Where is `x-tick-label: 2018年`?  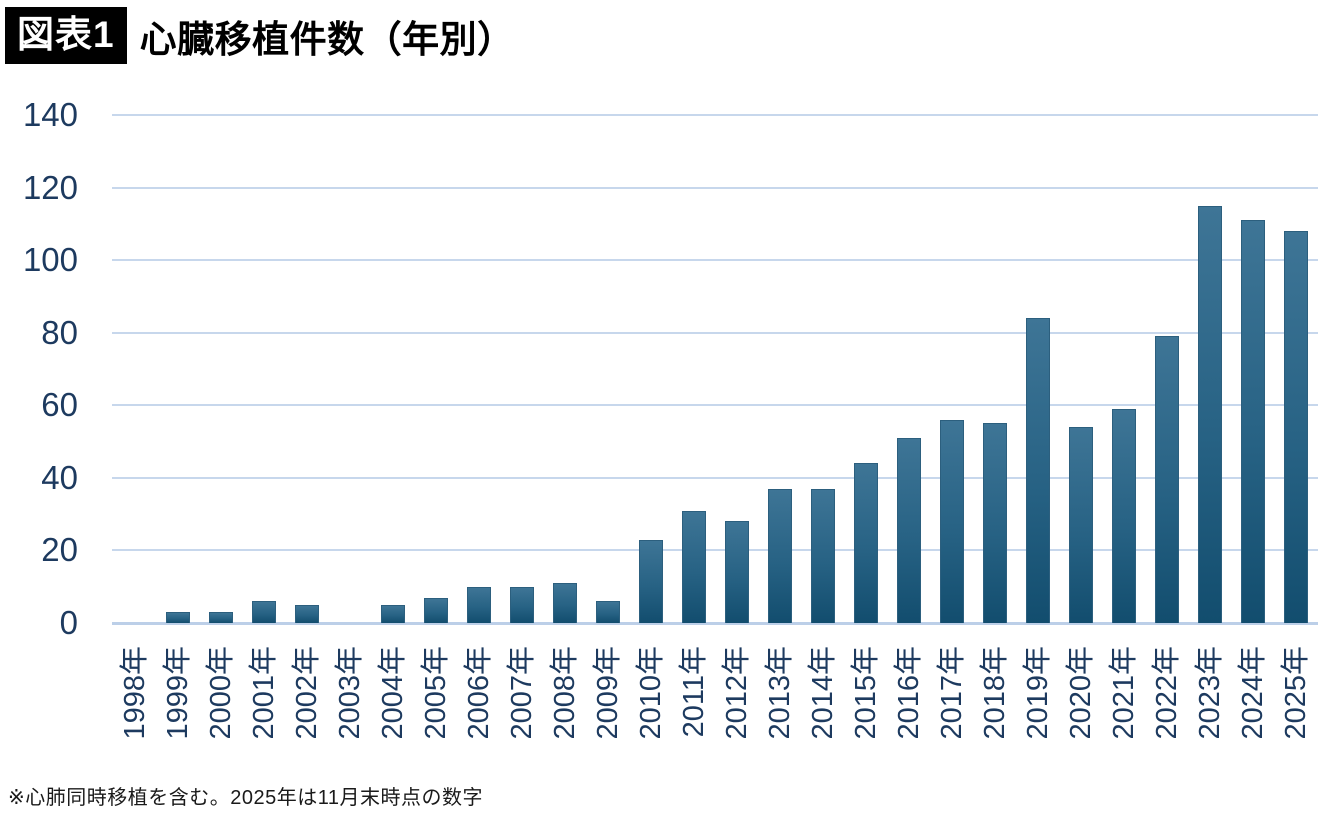
x-tick-label: 2018年 is located at coordinates (994, 693).